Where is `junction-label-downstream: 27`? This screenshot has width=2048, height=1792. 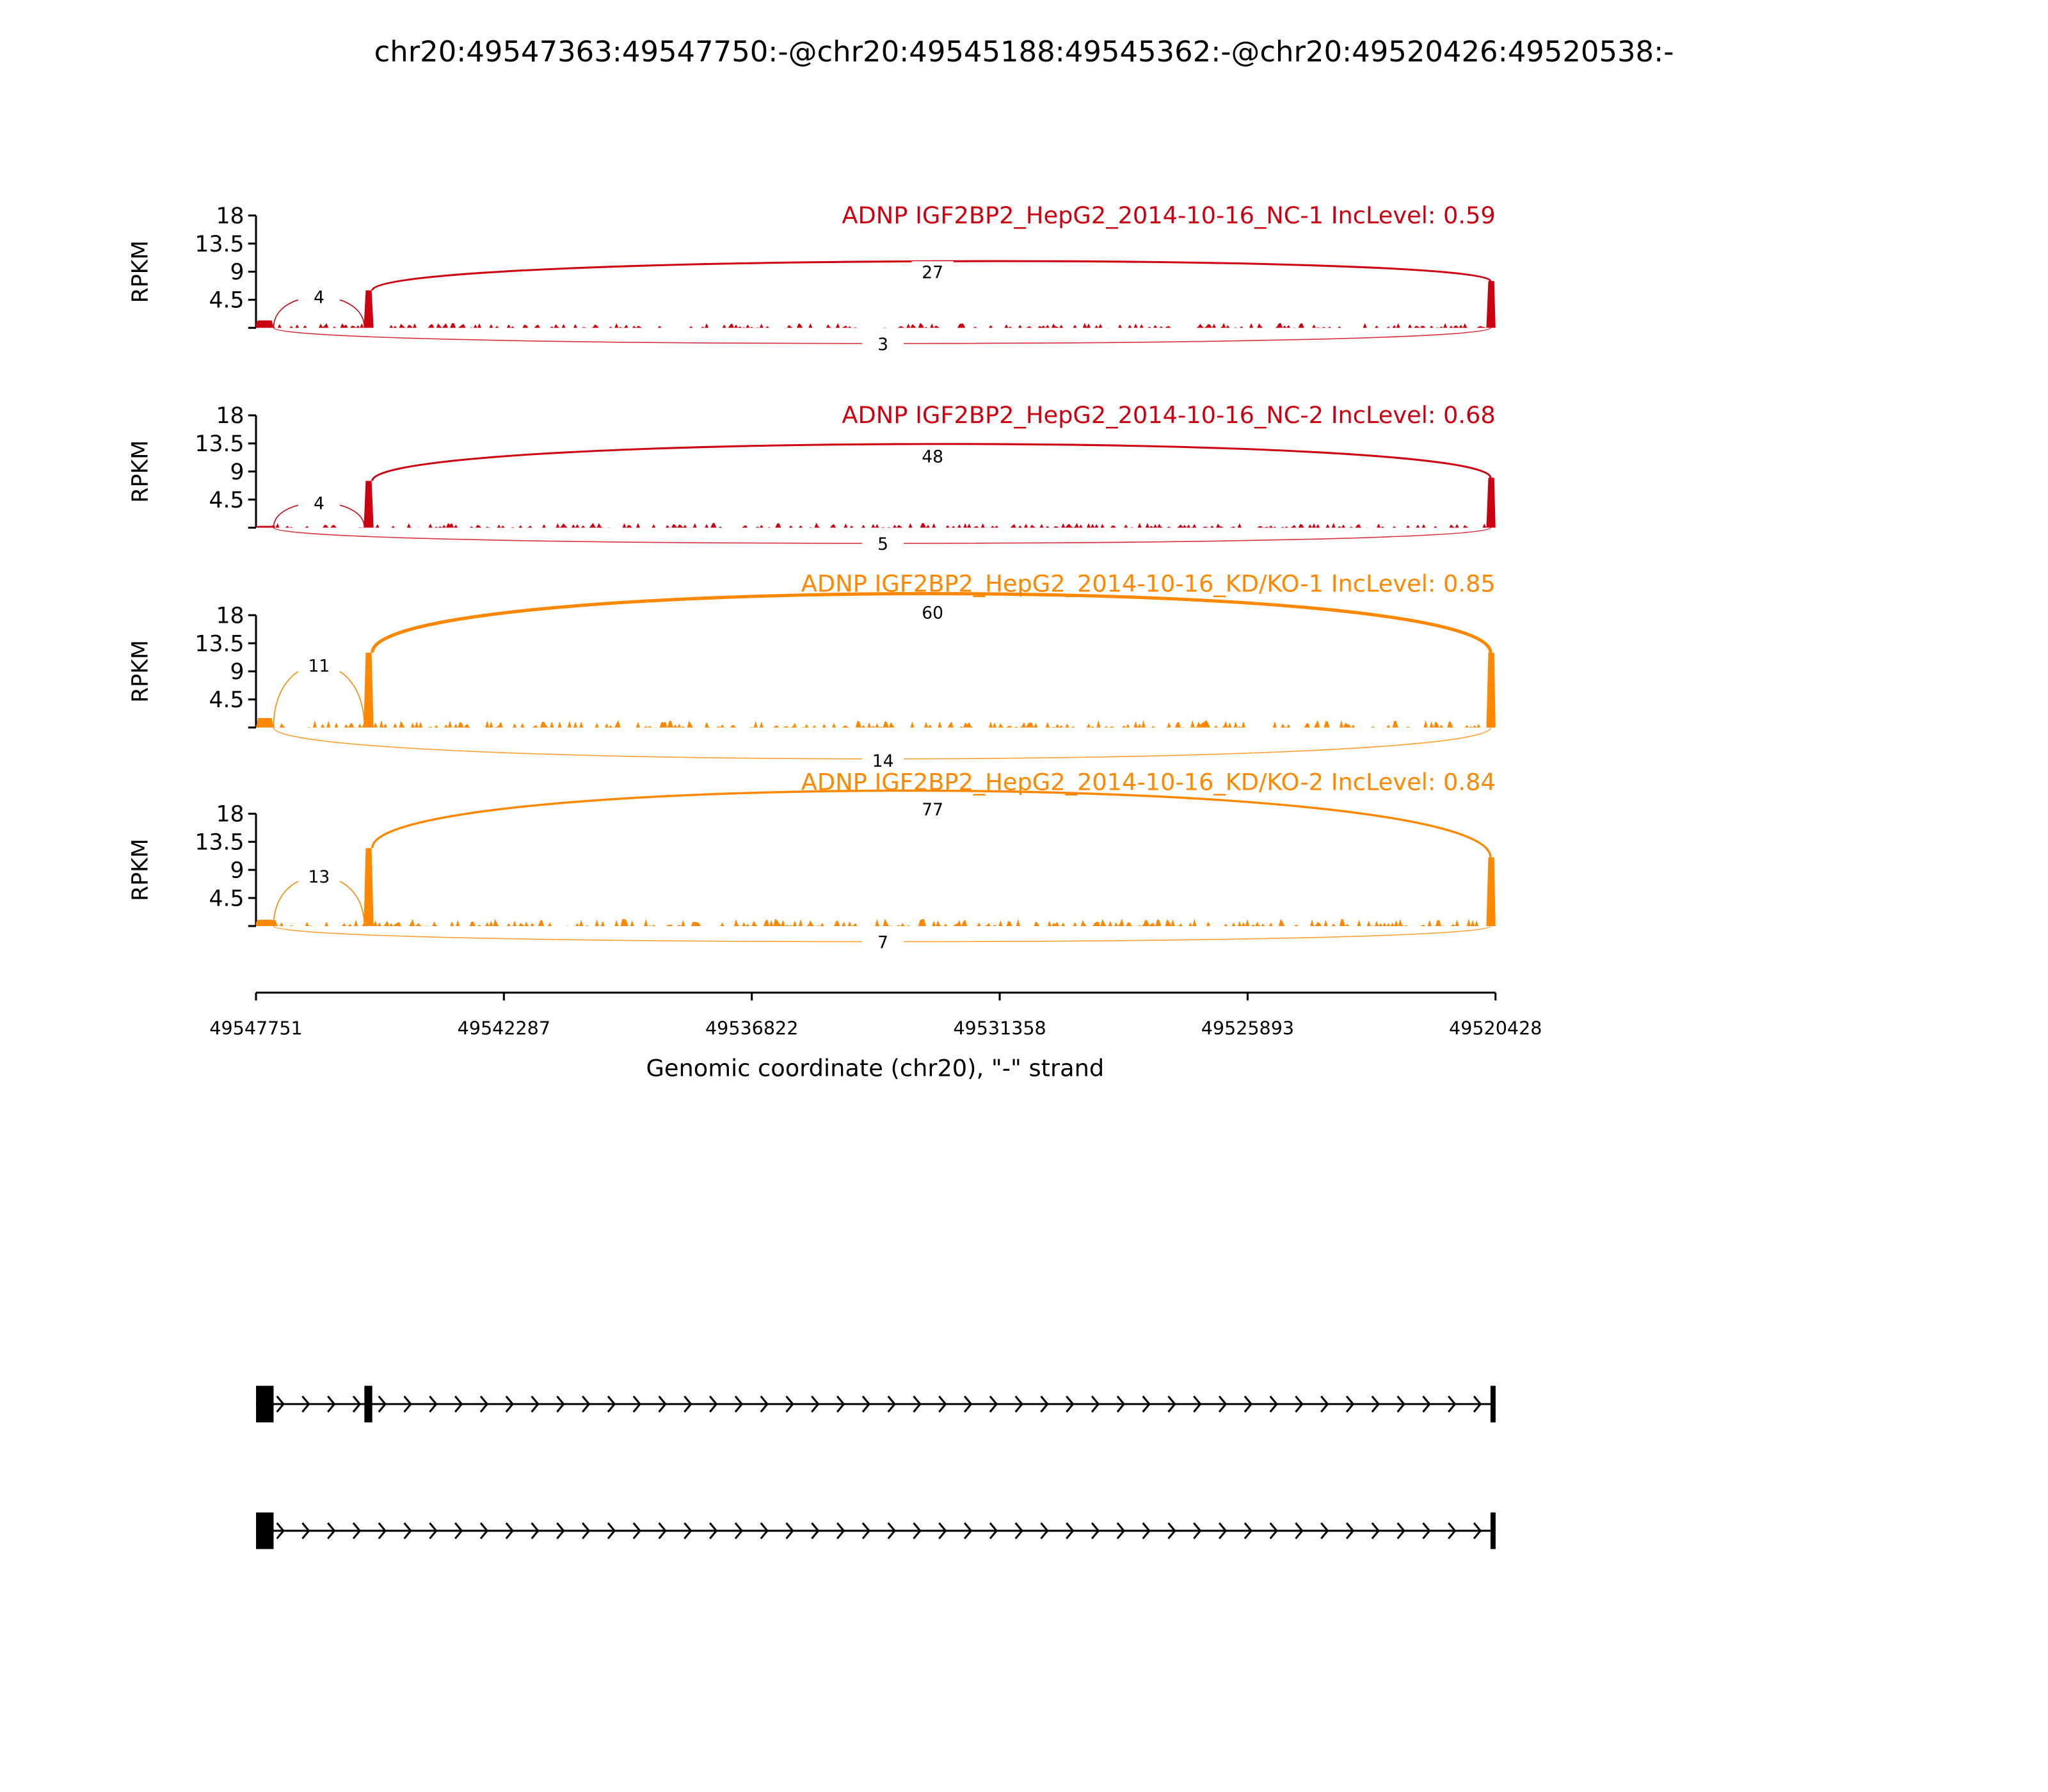 junction-label-downstream: 27 is located at coordinates (932, 273).